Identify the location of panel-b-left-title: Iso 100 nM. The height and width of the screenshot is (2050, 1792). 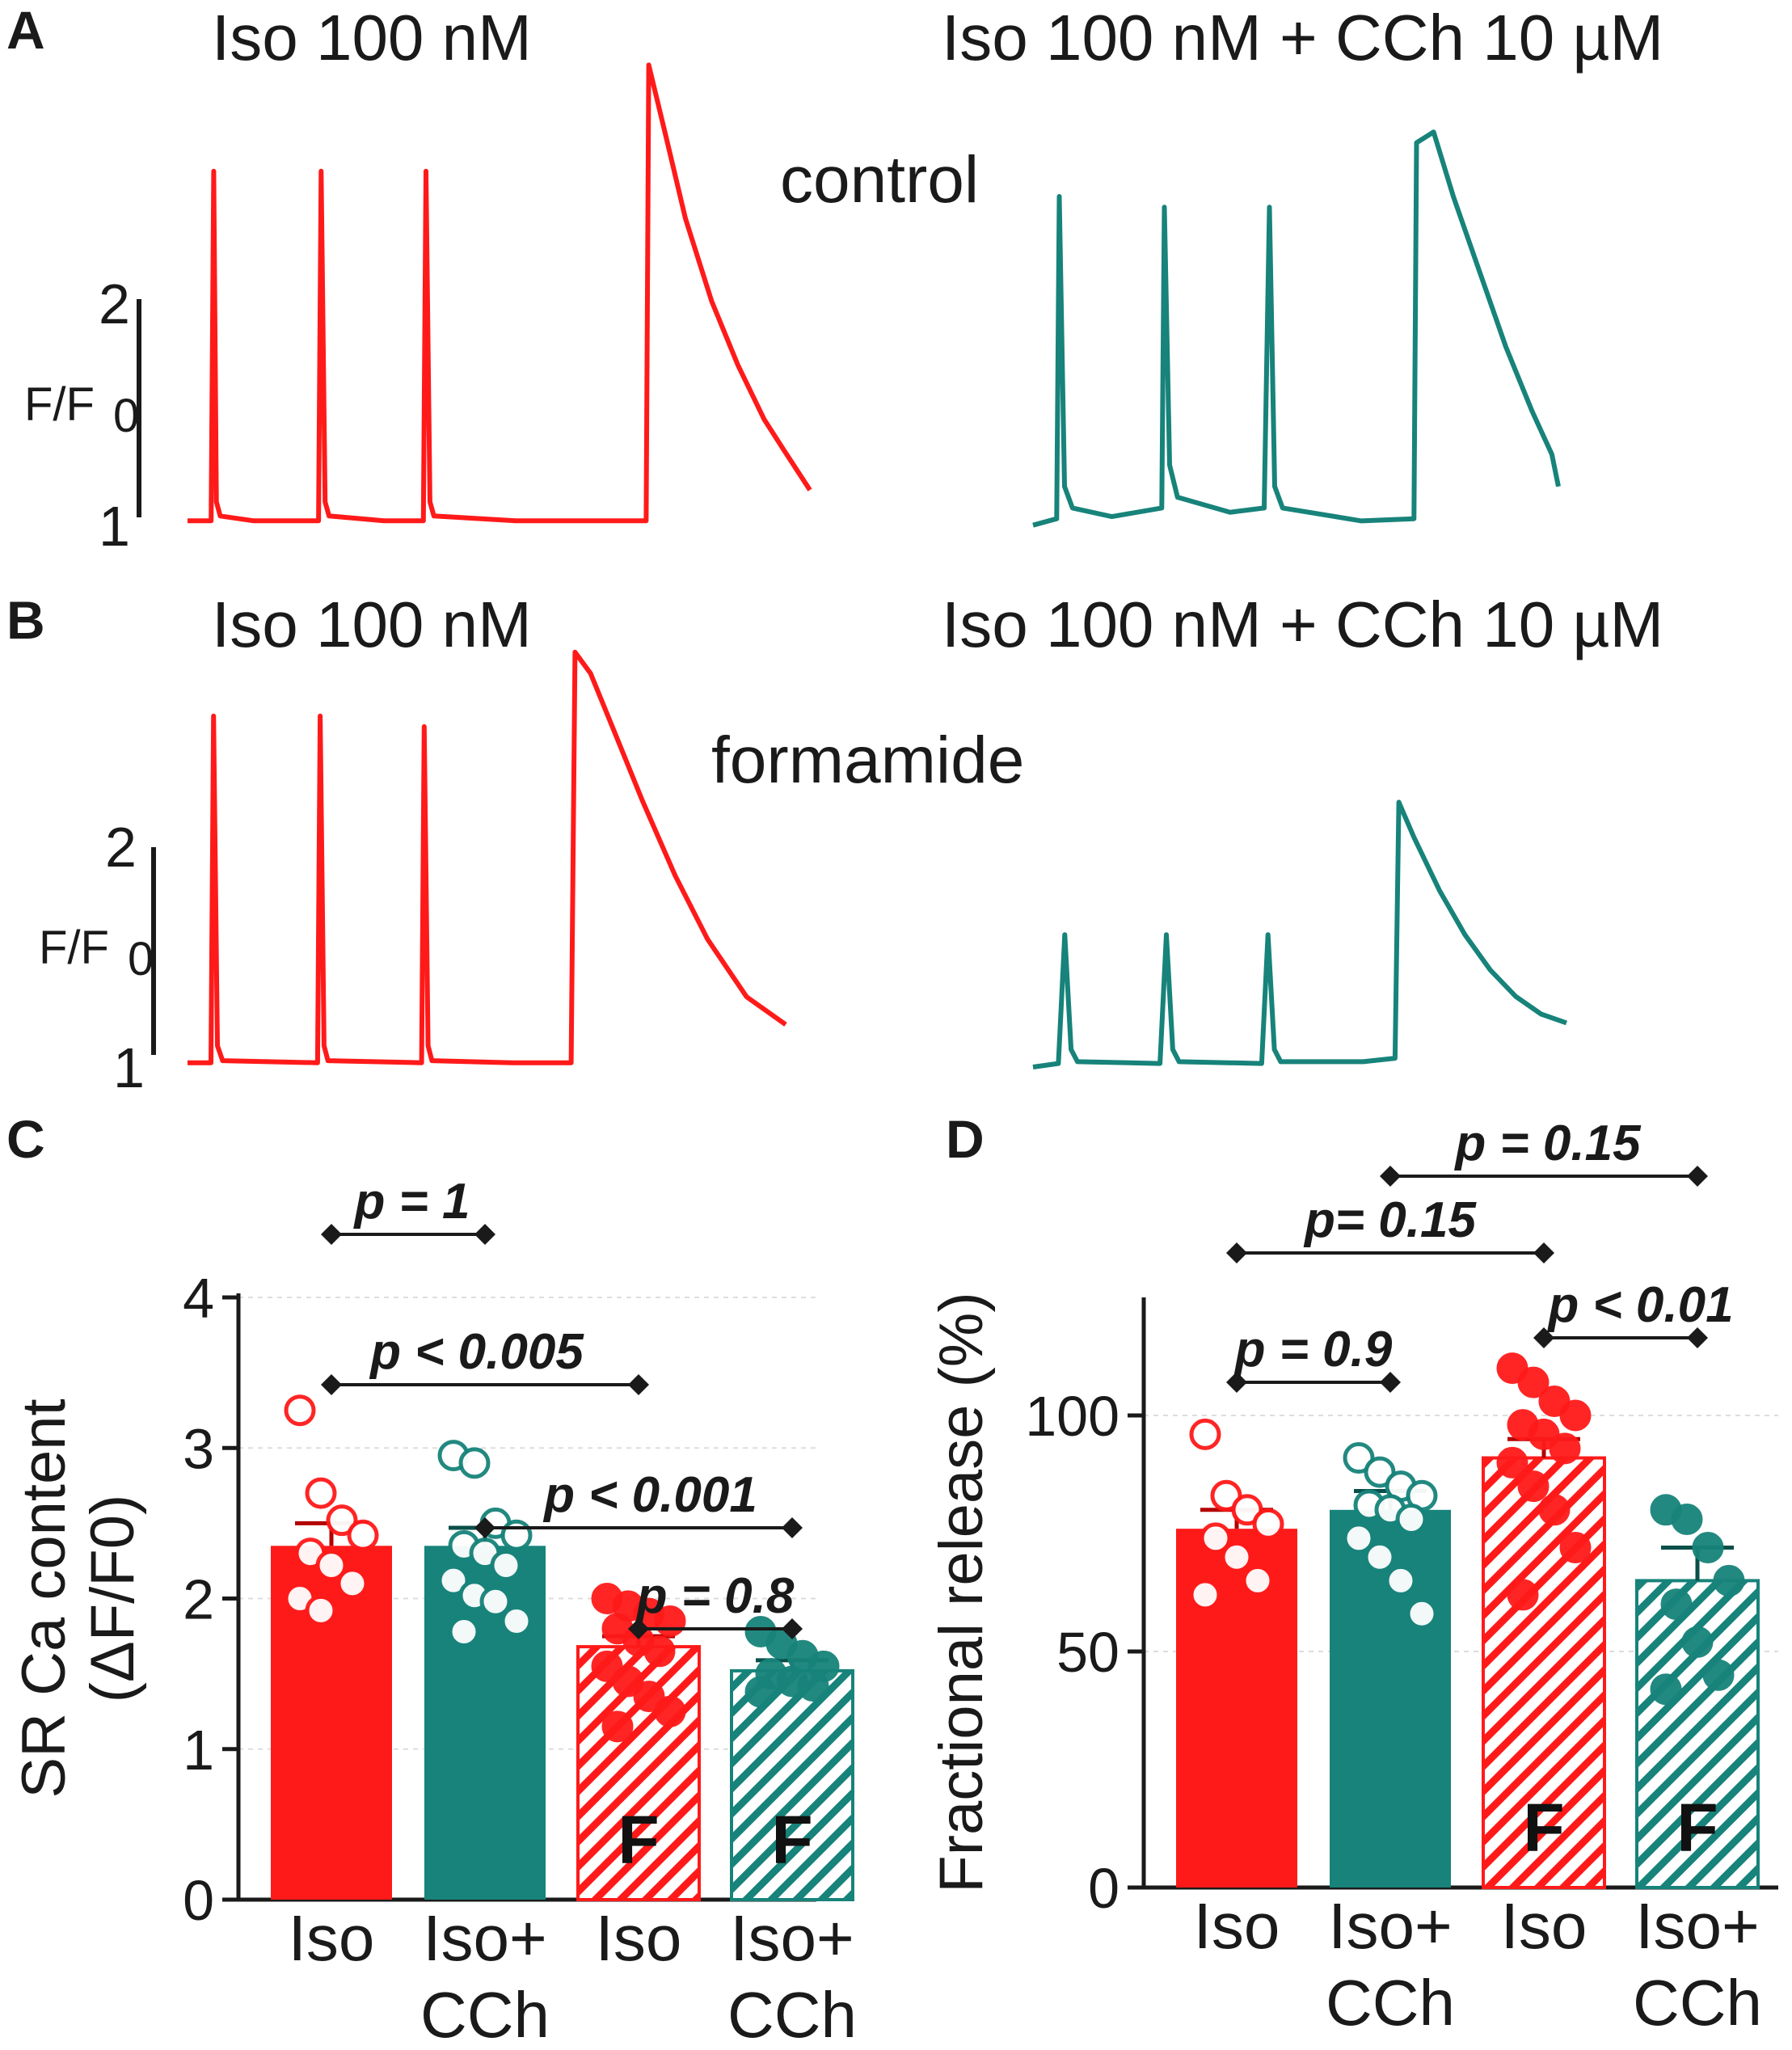
(372, 624).